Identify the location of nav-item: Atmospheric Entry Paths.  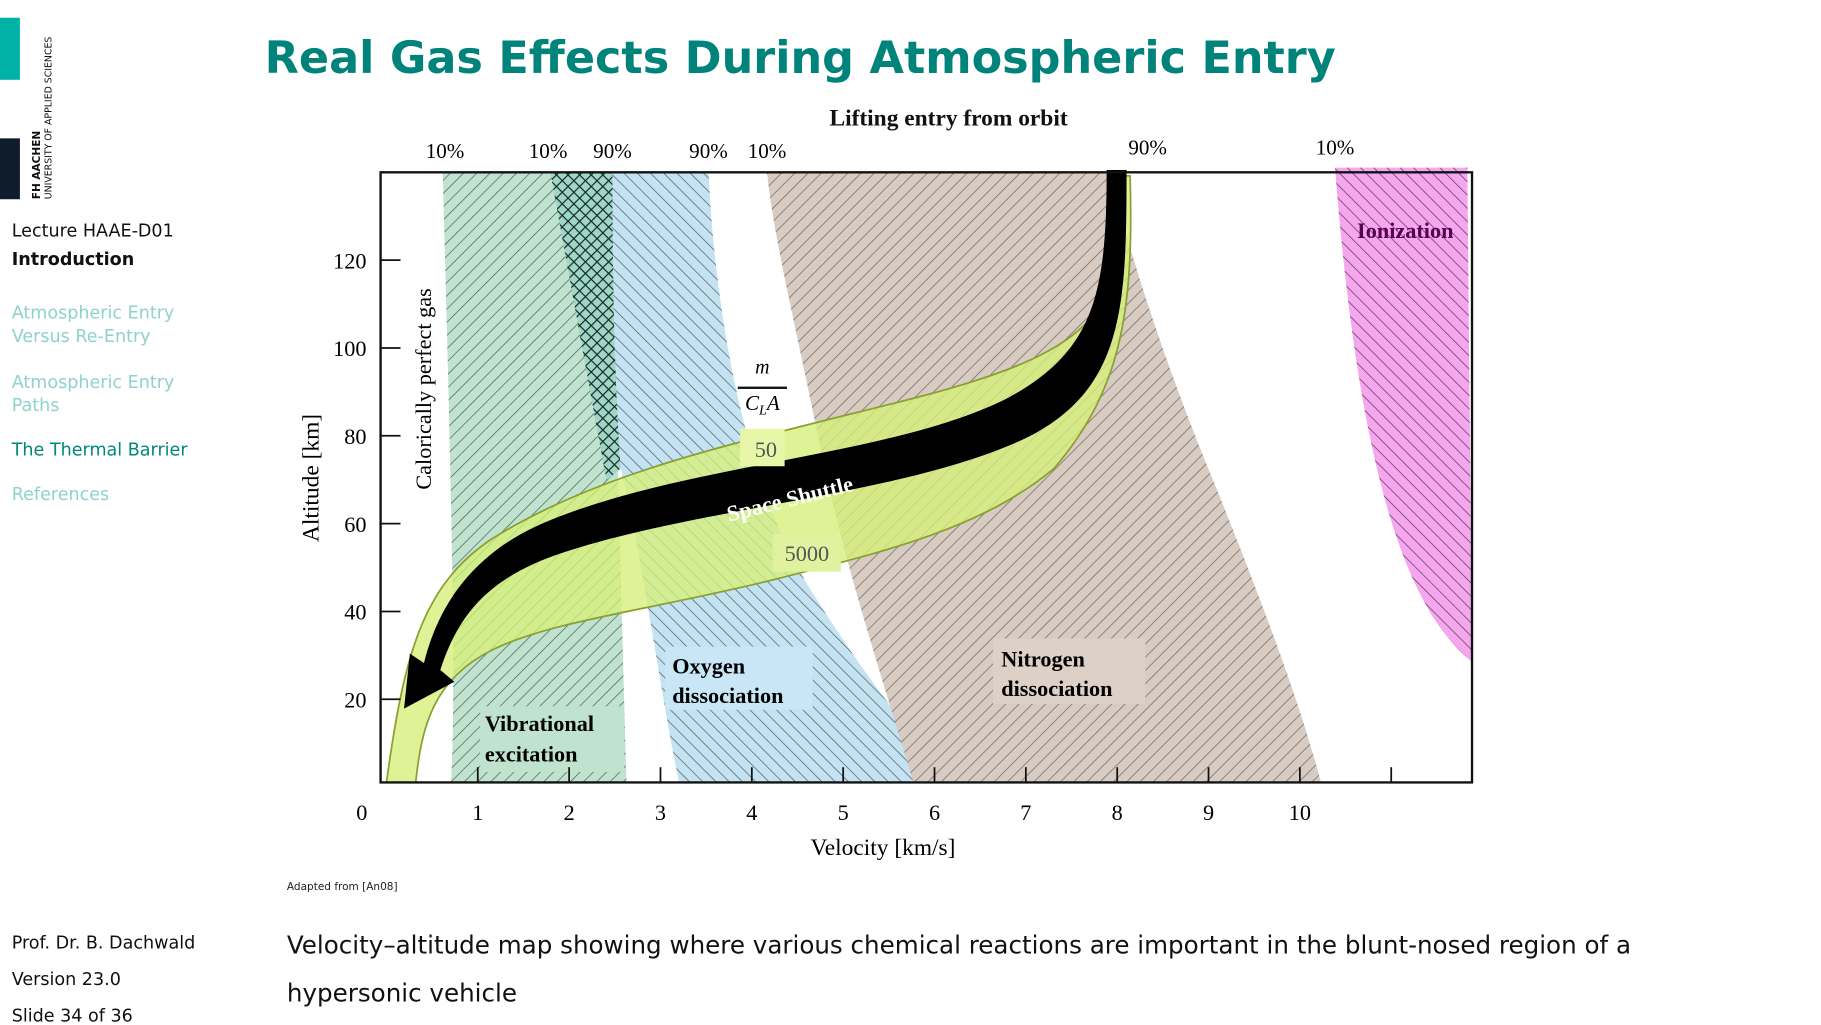
(93, 394).